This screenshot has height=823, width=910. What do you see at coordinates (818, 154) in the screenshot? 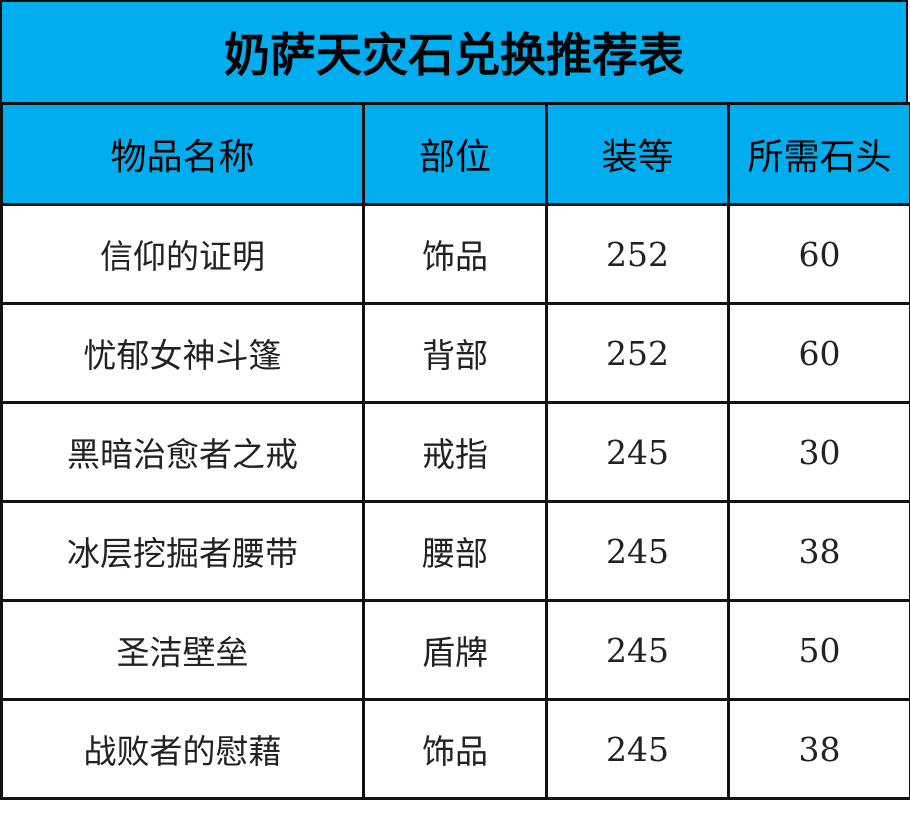
I see `header-stones-required: 所需石头` at bounding box center [818, 154].